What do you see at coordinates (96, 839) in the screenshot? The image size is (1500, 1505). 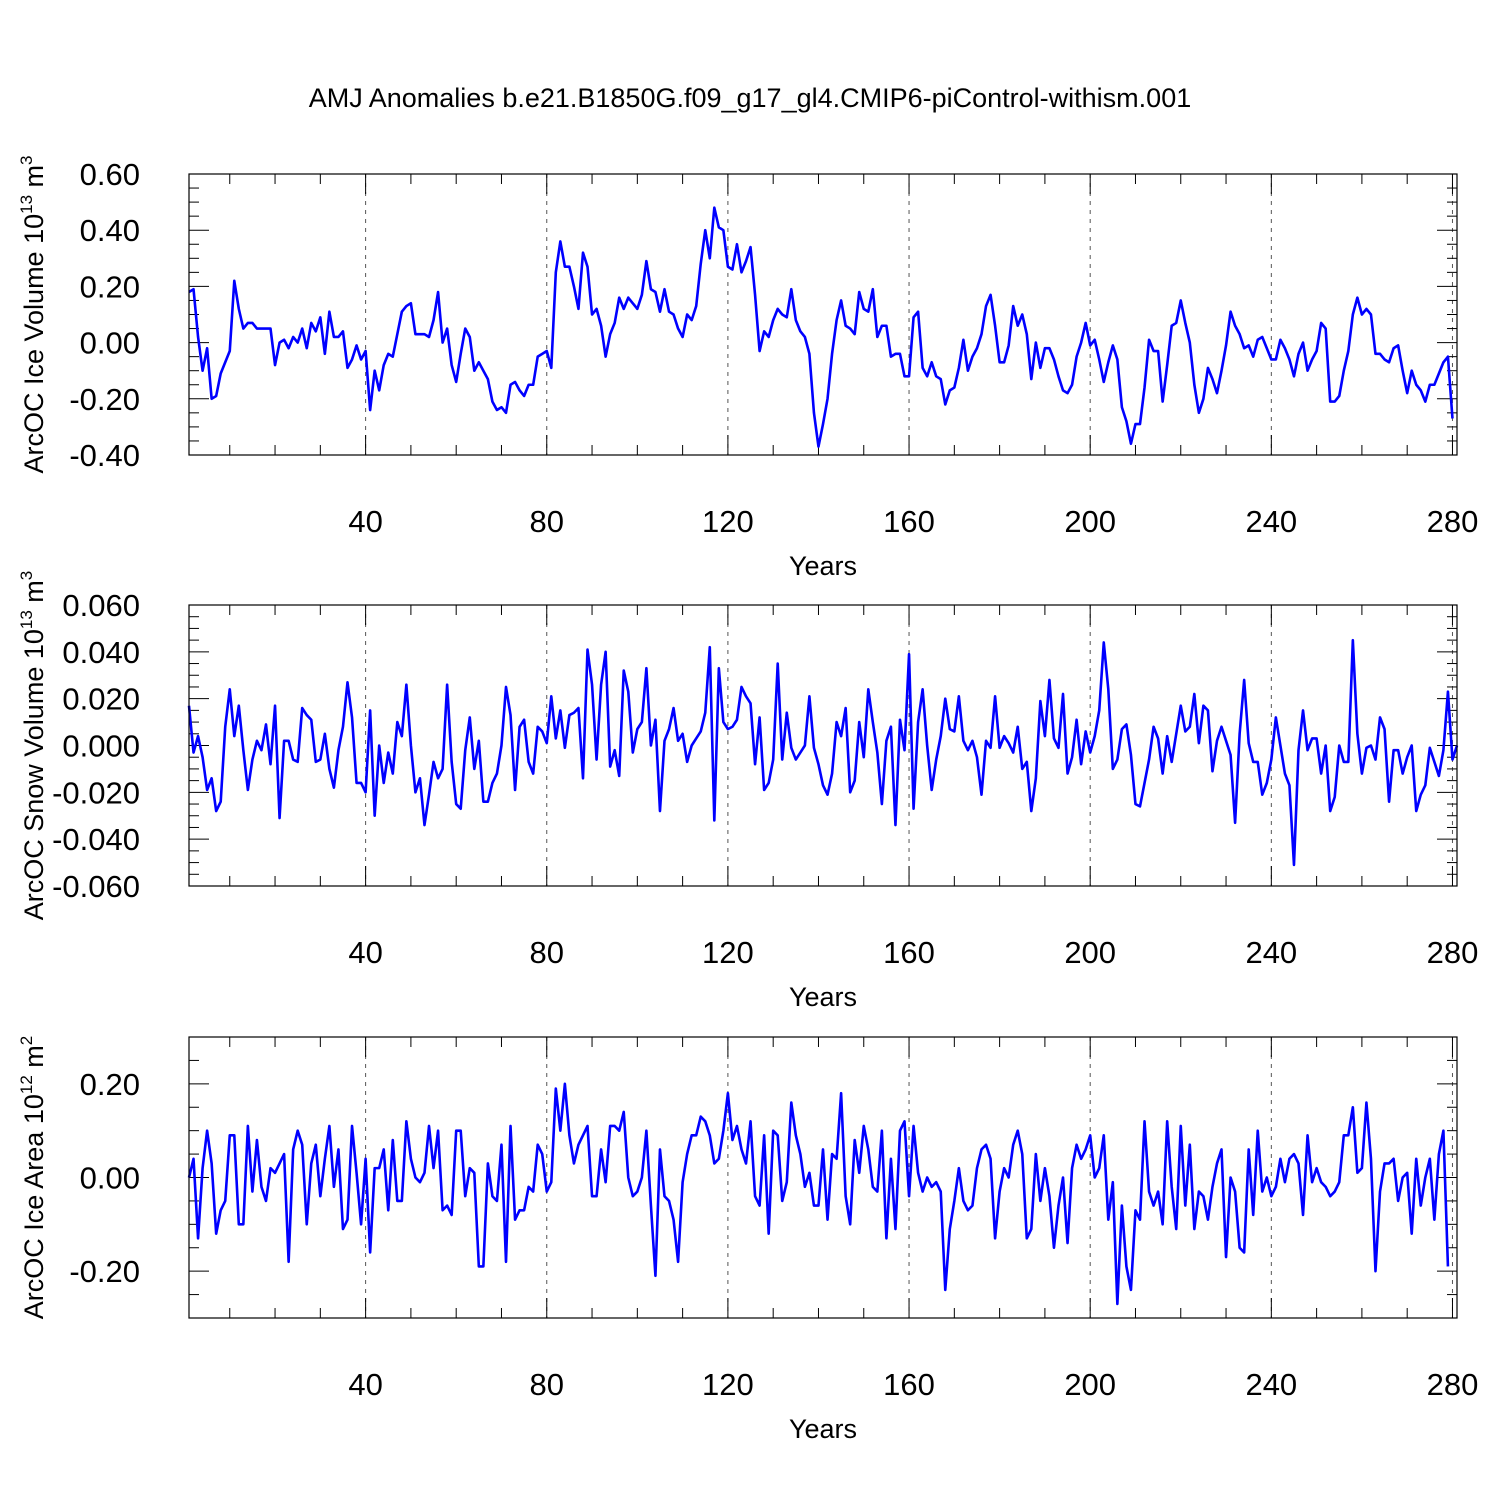 I see `snow-volume-y-tick-label: -0.040` at bounding box center [96, 839].